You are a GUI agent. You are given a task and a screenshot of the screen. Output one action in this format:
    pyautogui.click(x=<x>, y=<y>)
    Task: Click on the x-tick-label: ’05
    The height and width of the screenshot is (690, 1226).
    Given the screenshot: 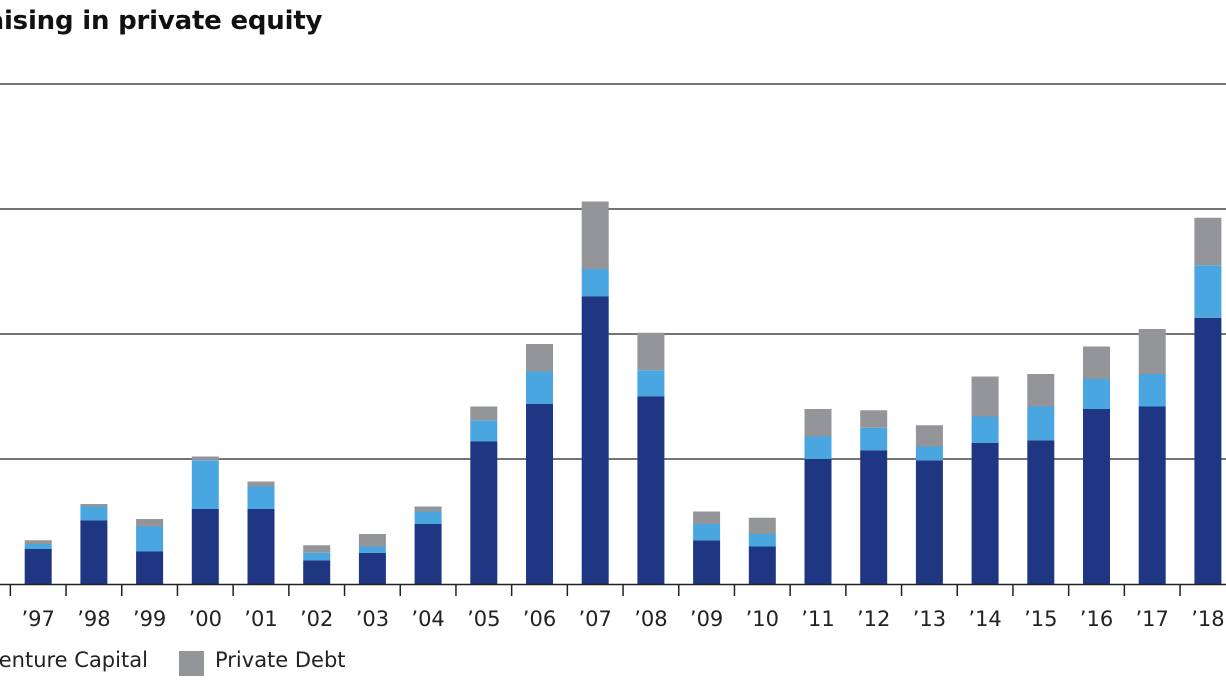 What is the action you would take?
    pyautogui.click(x=483, y=619)
    